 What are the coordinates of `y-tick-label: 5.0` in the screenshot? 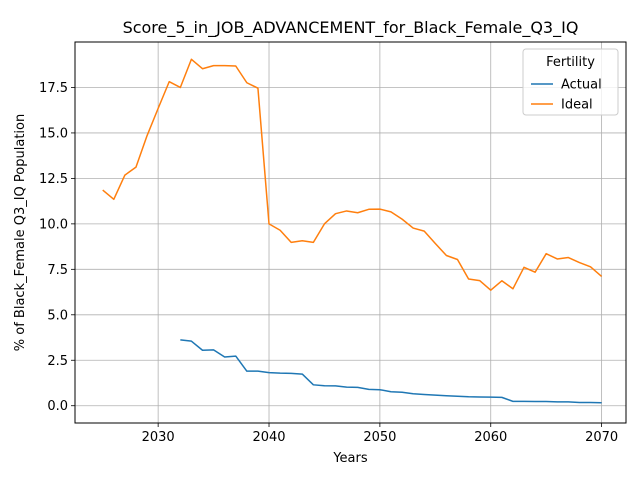 It's located at (57, 315).